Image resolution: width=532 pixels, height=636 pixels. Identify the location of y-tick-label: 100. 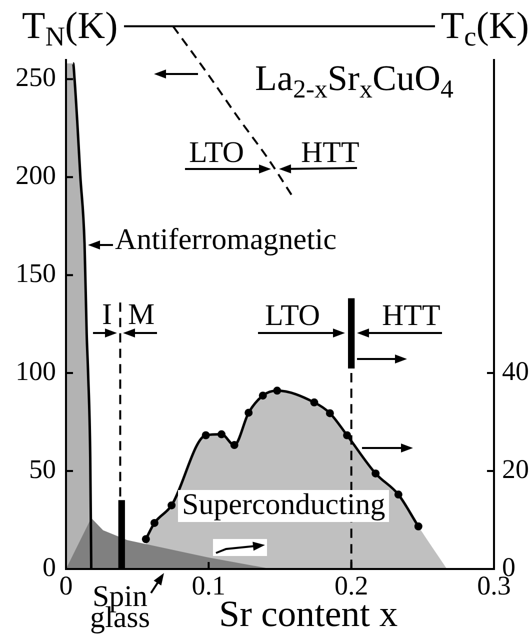
(36, 371).